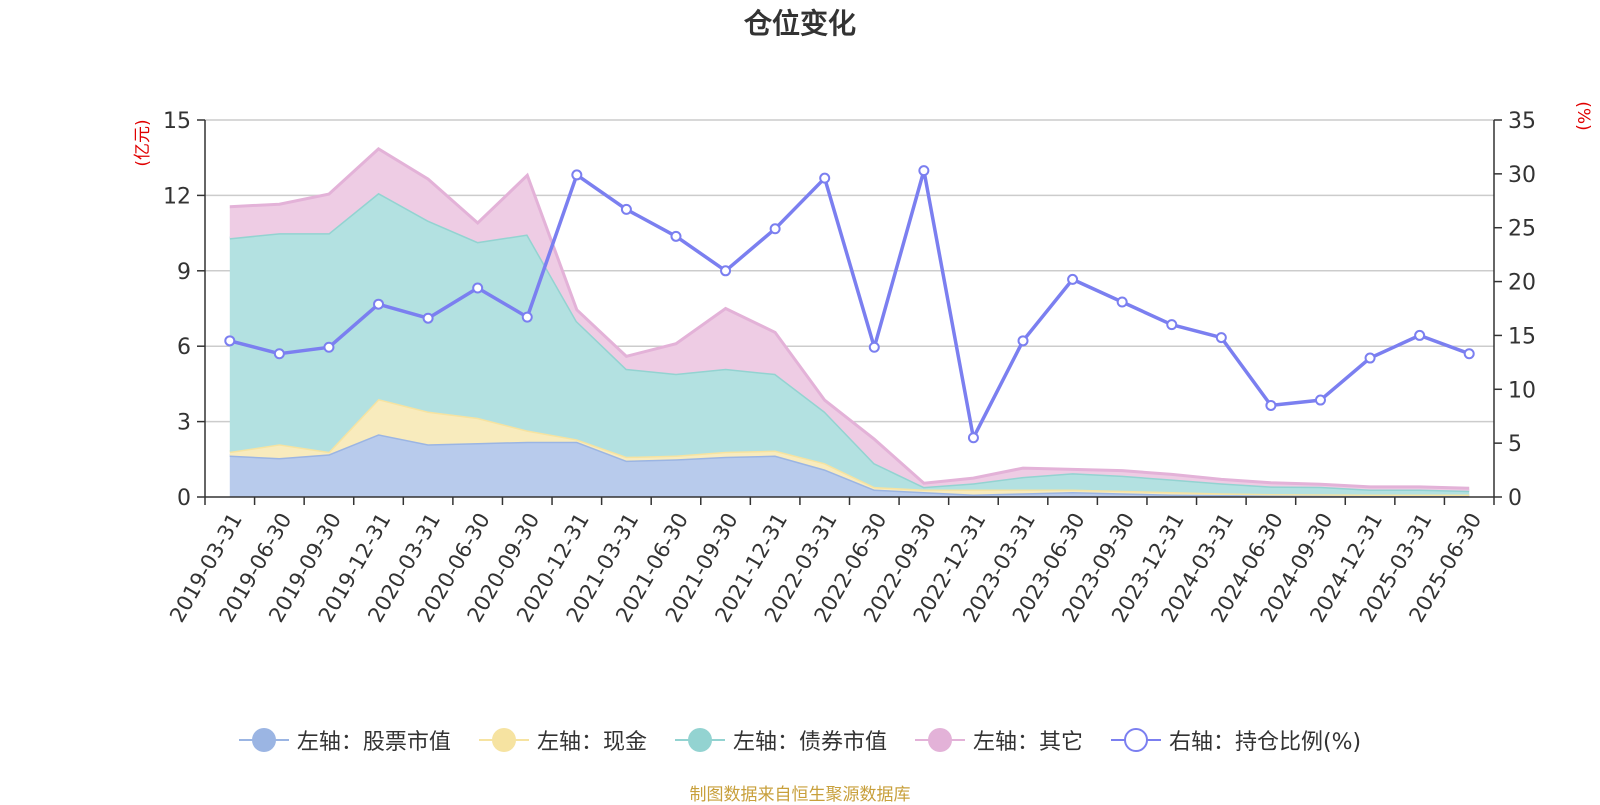 This screenshot has height=805, width=1600. I want to click on left-tick-label: 15, so click(177, 121).